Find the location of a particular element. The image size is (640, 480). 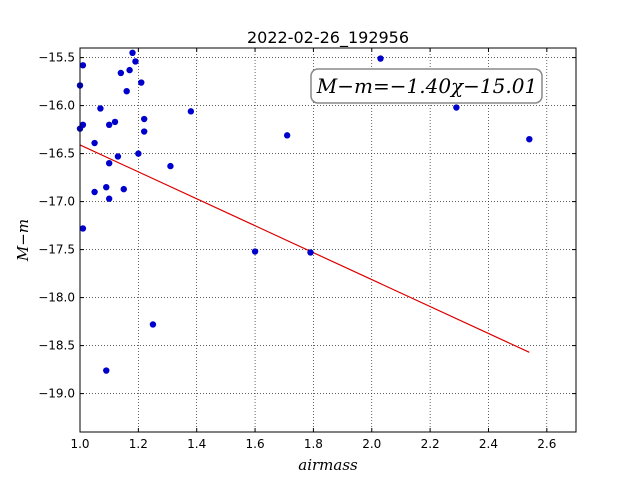

x-tick-label: 2.2 is located at coordinates (430, 444).